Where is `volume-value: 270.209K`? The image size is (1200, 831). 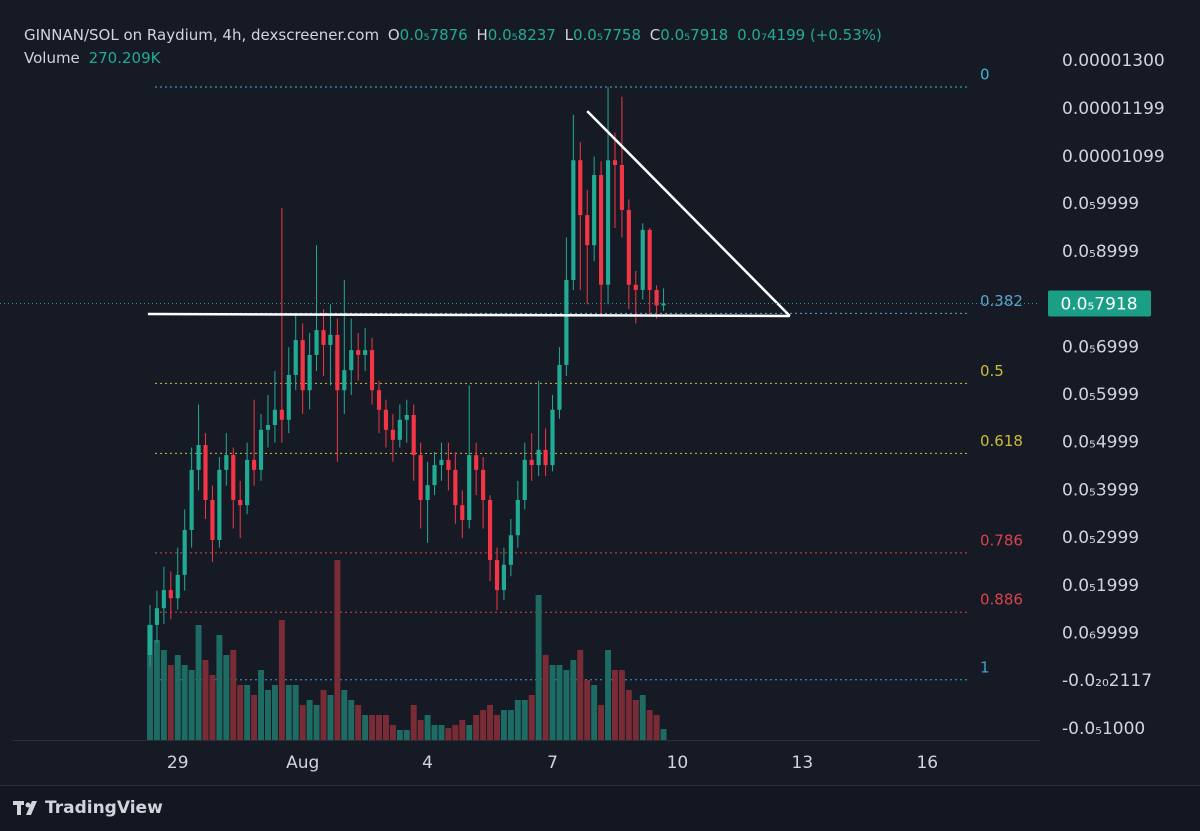
volume-value: 270.209K is located at coordinates (124, 58).